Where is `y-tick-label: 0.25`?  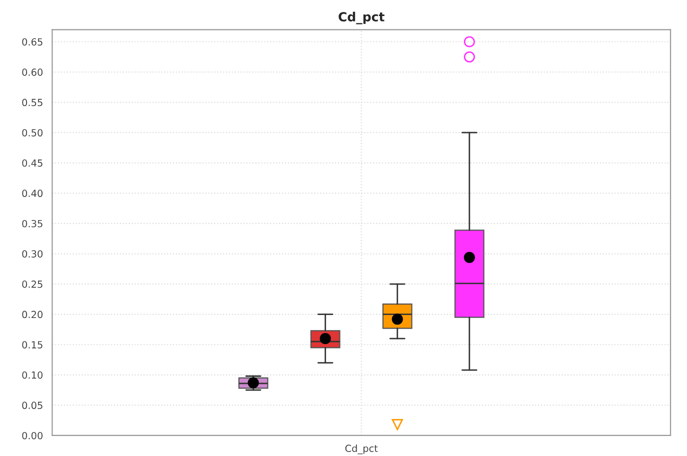 y-tick-label: 0.25 is located at coordinates (32, 284).